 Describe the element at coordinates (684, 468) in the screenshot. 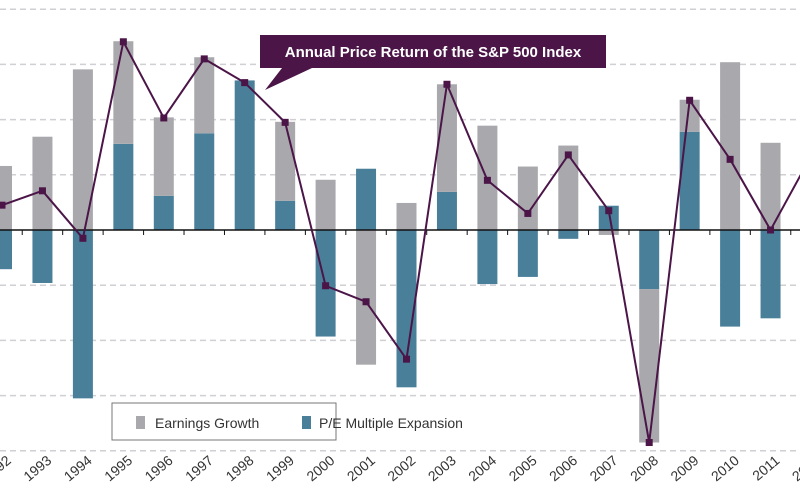

I see `x-tick-label: 2009` at that location.